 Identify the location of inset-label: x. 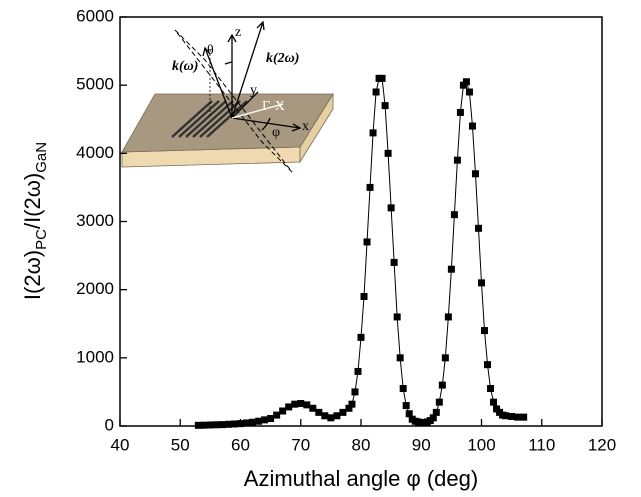
(305, 126).